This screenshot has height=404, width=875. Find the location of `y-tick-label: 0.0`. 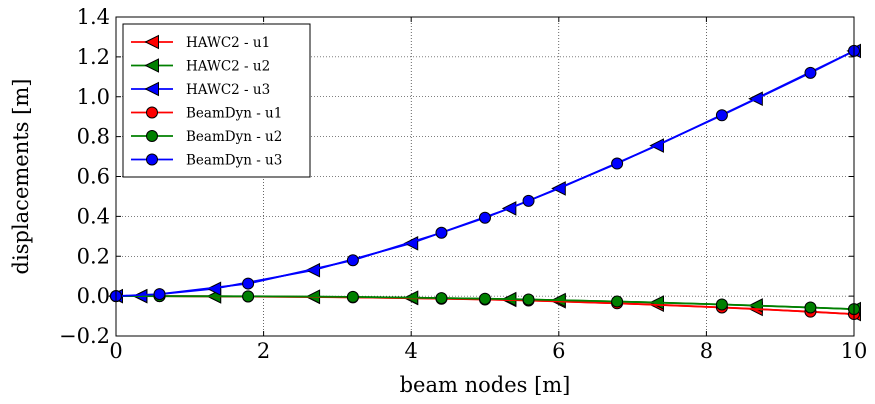

y-tick-label: 0.0 is located at coordinates (93, 296).